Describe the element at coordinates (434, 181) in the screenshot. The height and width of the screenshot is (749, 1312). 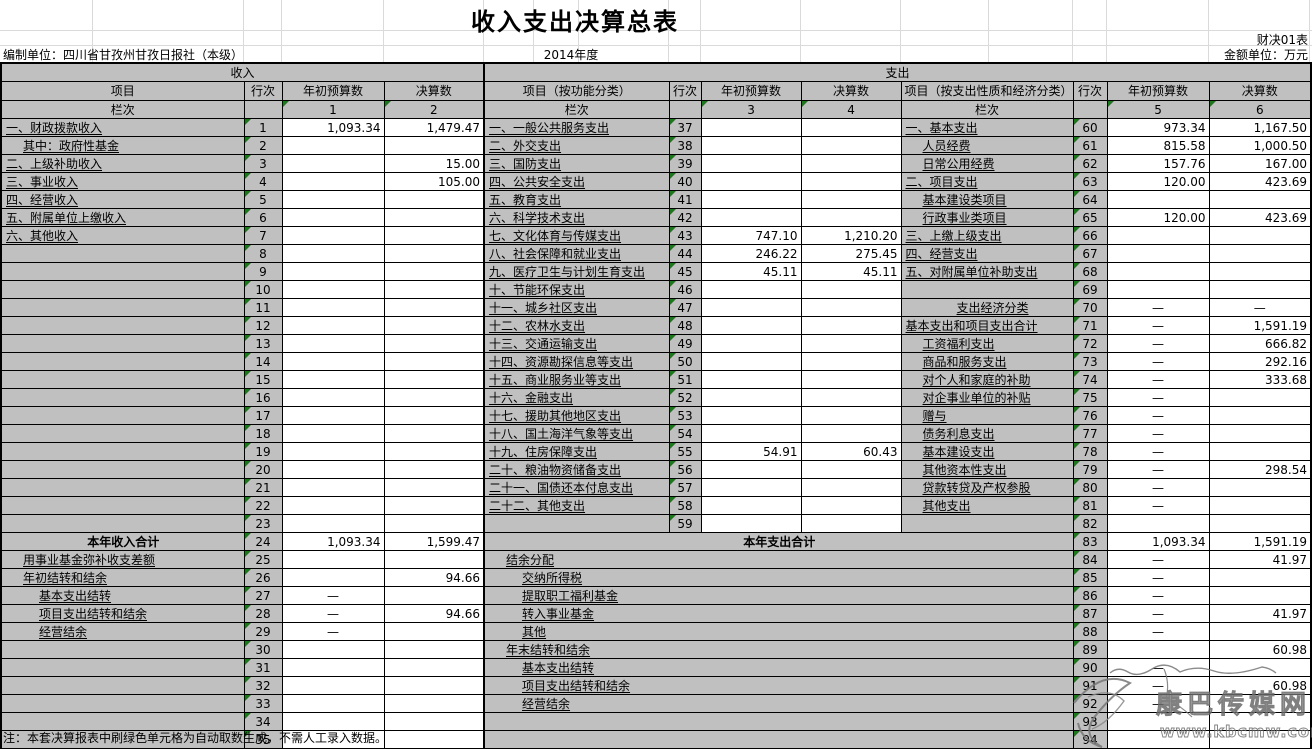
I see `value-cell: 105.00` at that location.